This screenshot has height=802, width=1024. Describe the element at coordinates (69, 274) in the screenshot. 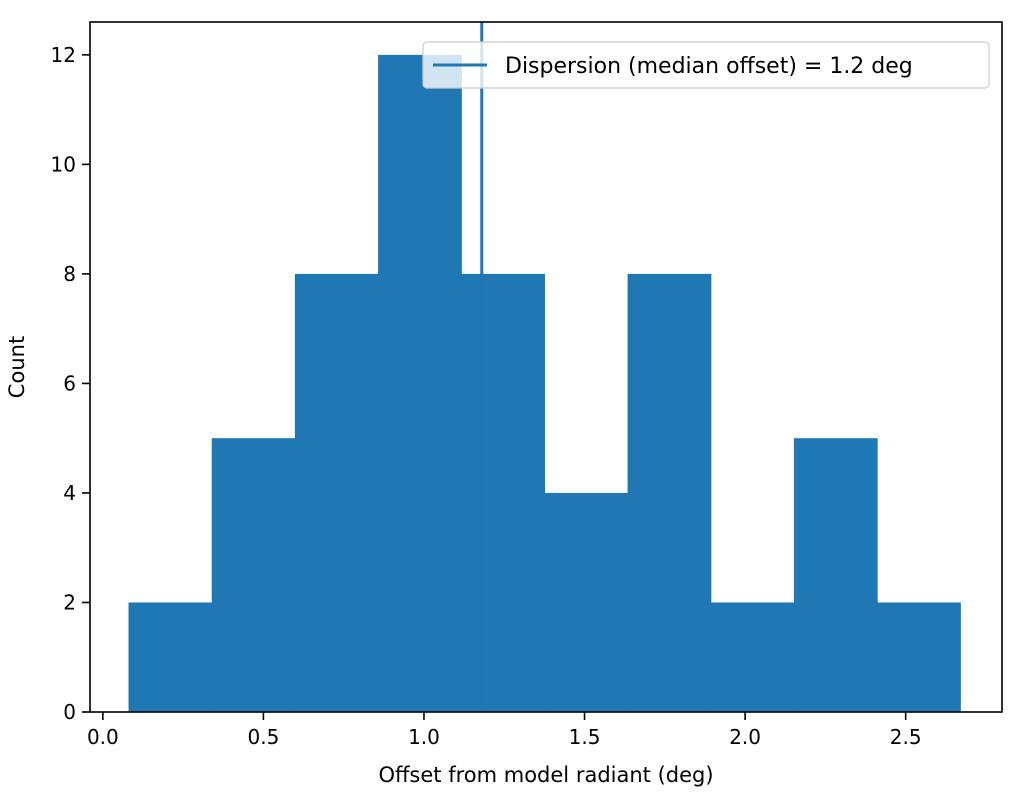

I see `y-tick-label: 8` at that location.